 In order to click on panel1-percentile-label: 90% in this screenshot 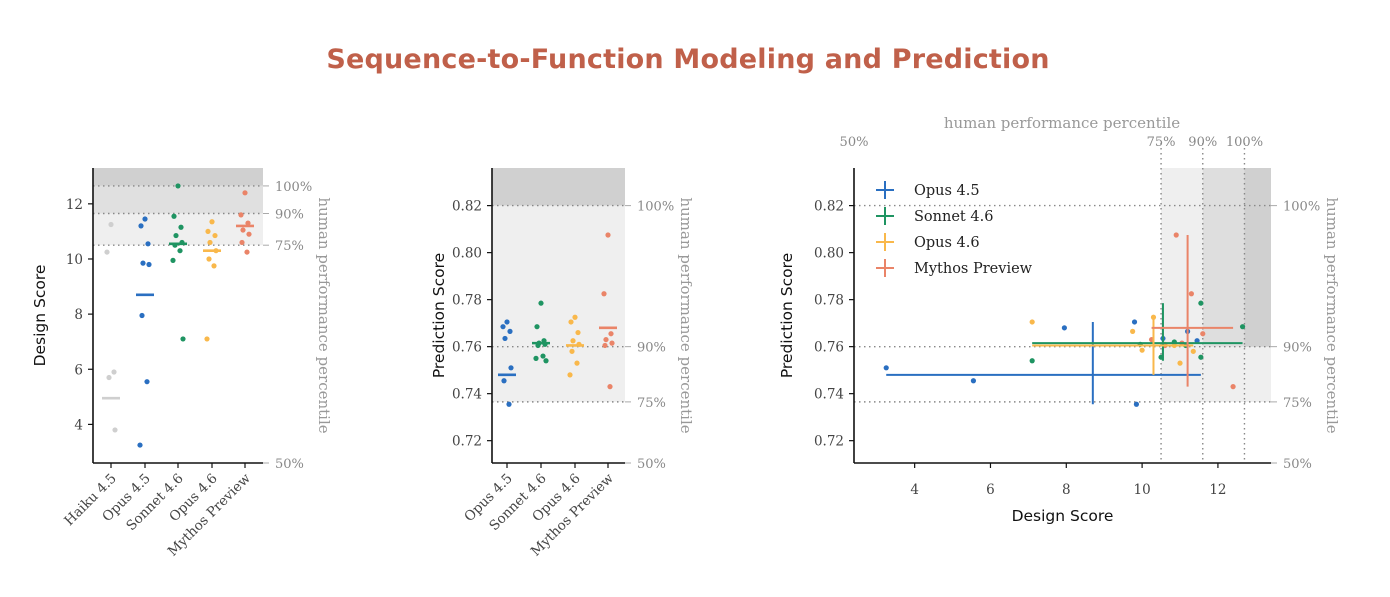, I will do `click(289, 214)`.